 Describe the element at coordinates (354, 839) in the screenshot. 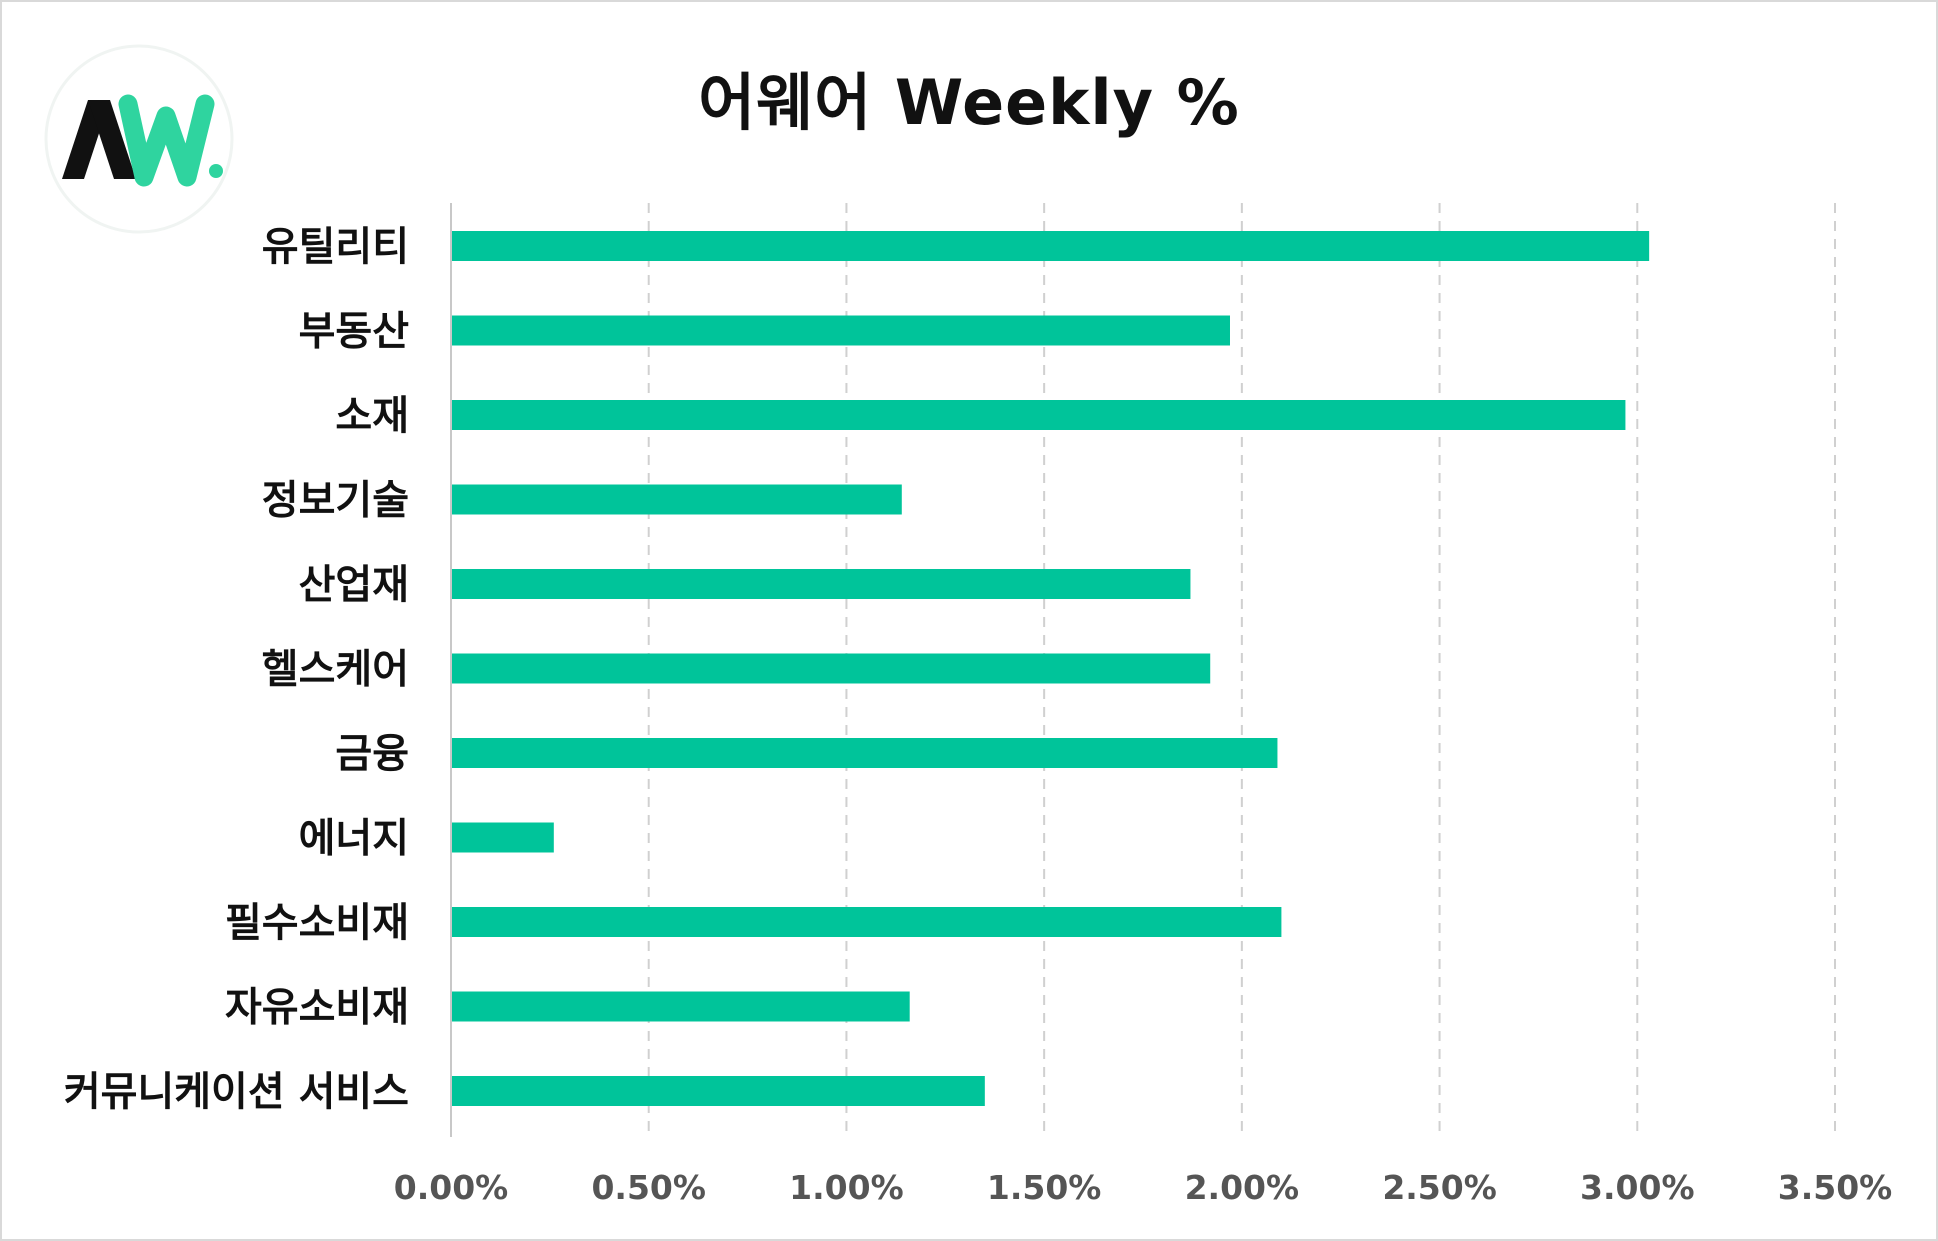

I see `category-label: 에너지` at that location.